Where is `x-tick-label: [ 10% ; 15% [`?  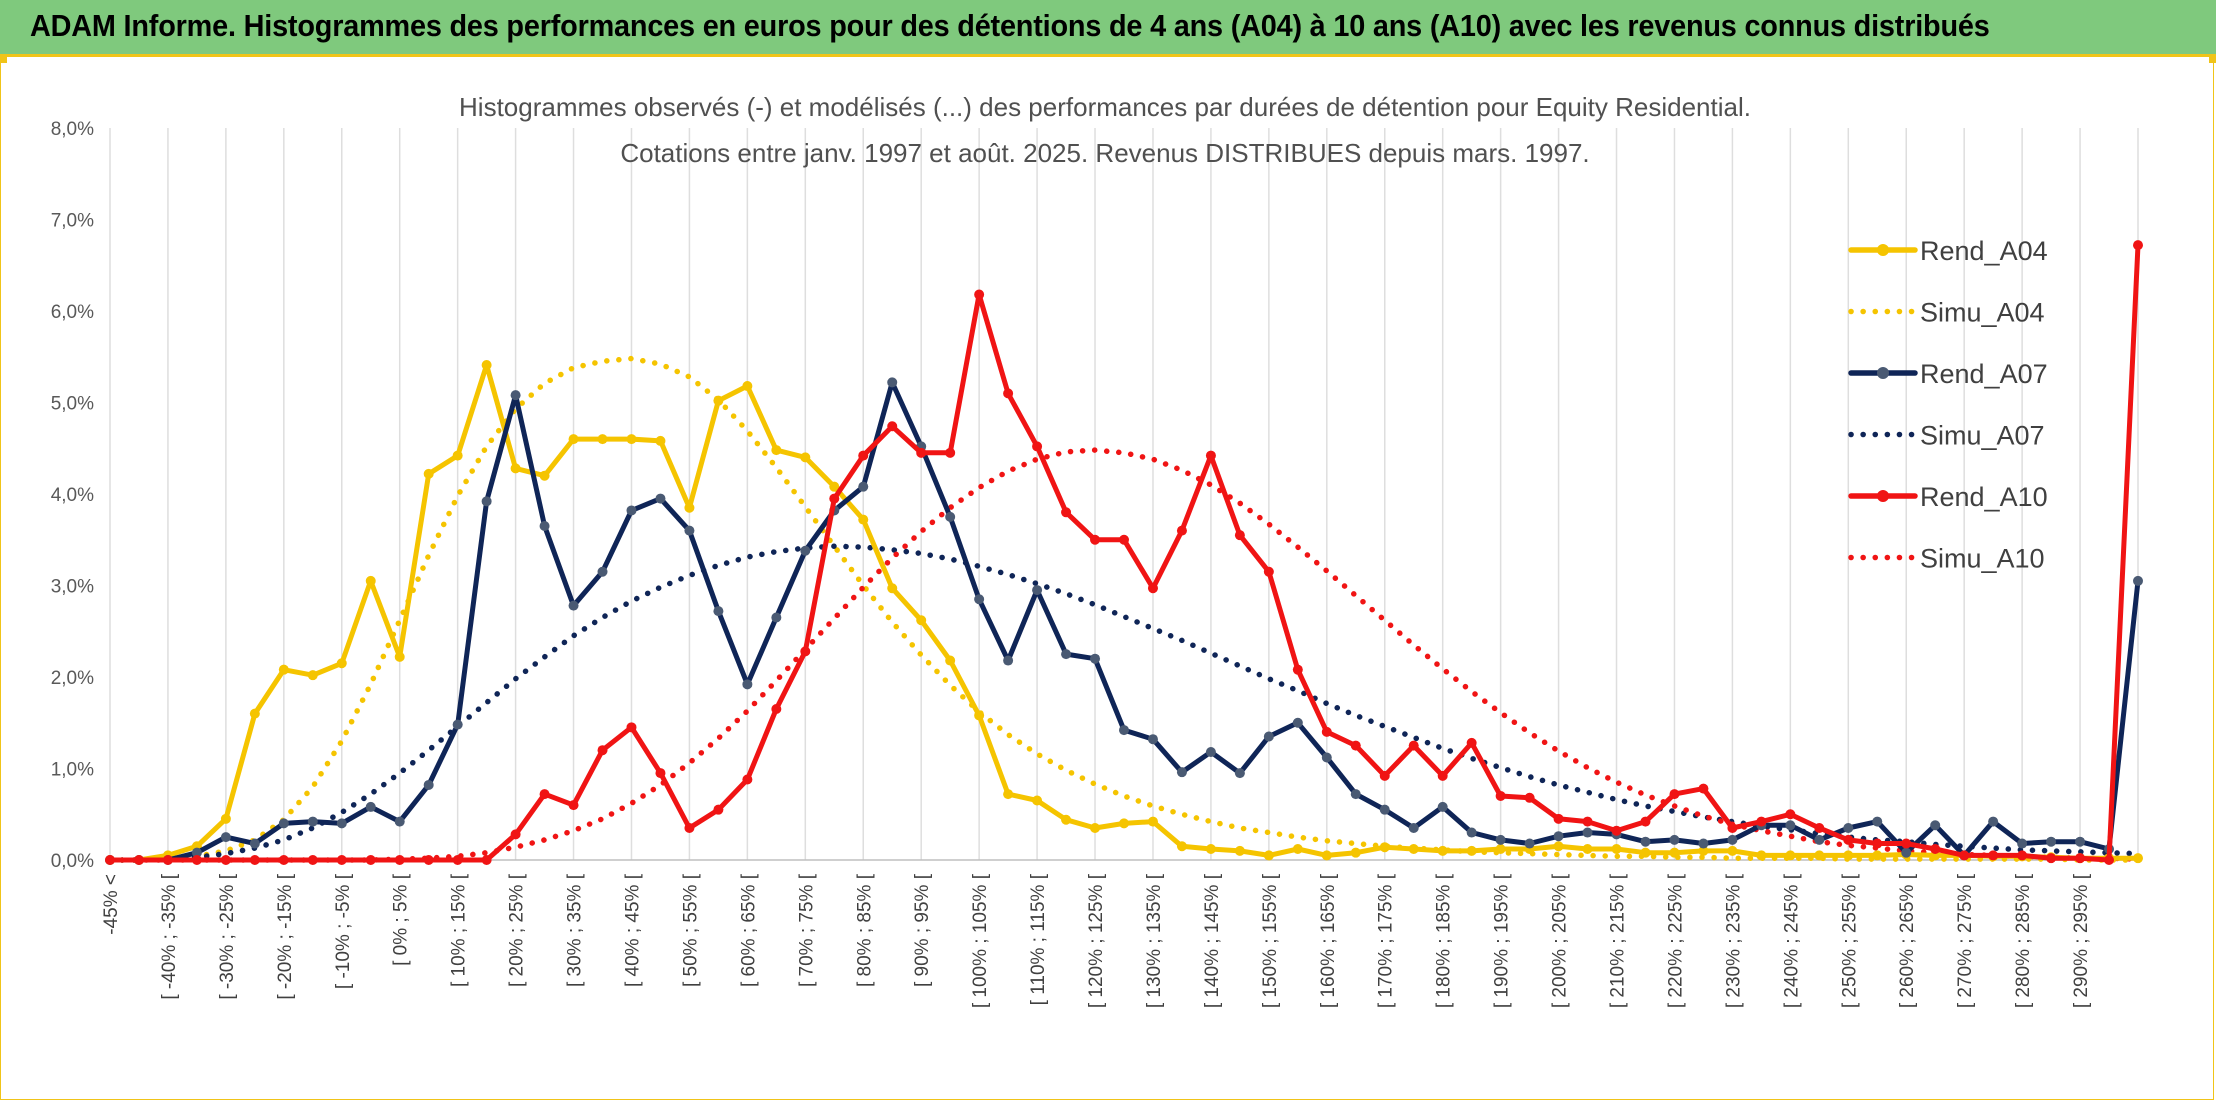 x-tick-label: [ 10% ; 15% [ is located at coordinates (459, 930).